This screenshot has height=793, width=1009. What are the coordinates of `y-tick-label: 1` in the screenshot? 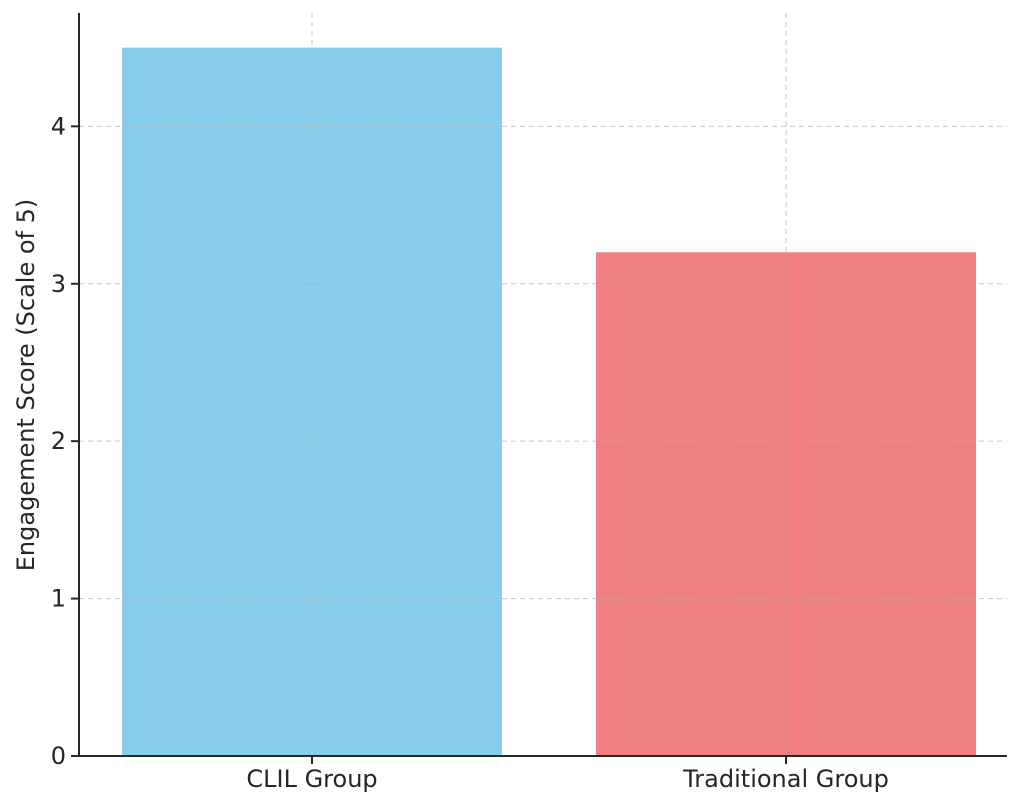 It's located at (58, 599).